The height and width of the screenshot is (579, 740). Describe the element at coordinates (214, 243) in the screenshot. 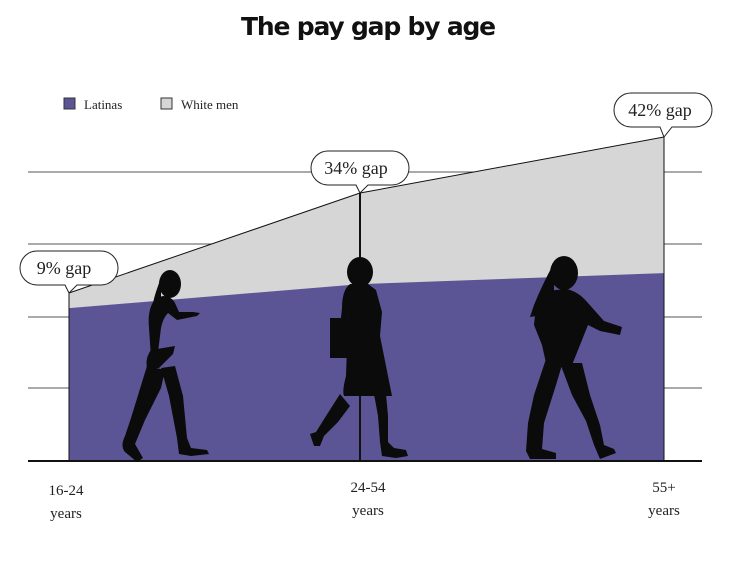

I see `white-men-line` at that location.